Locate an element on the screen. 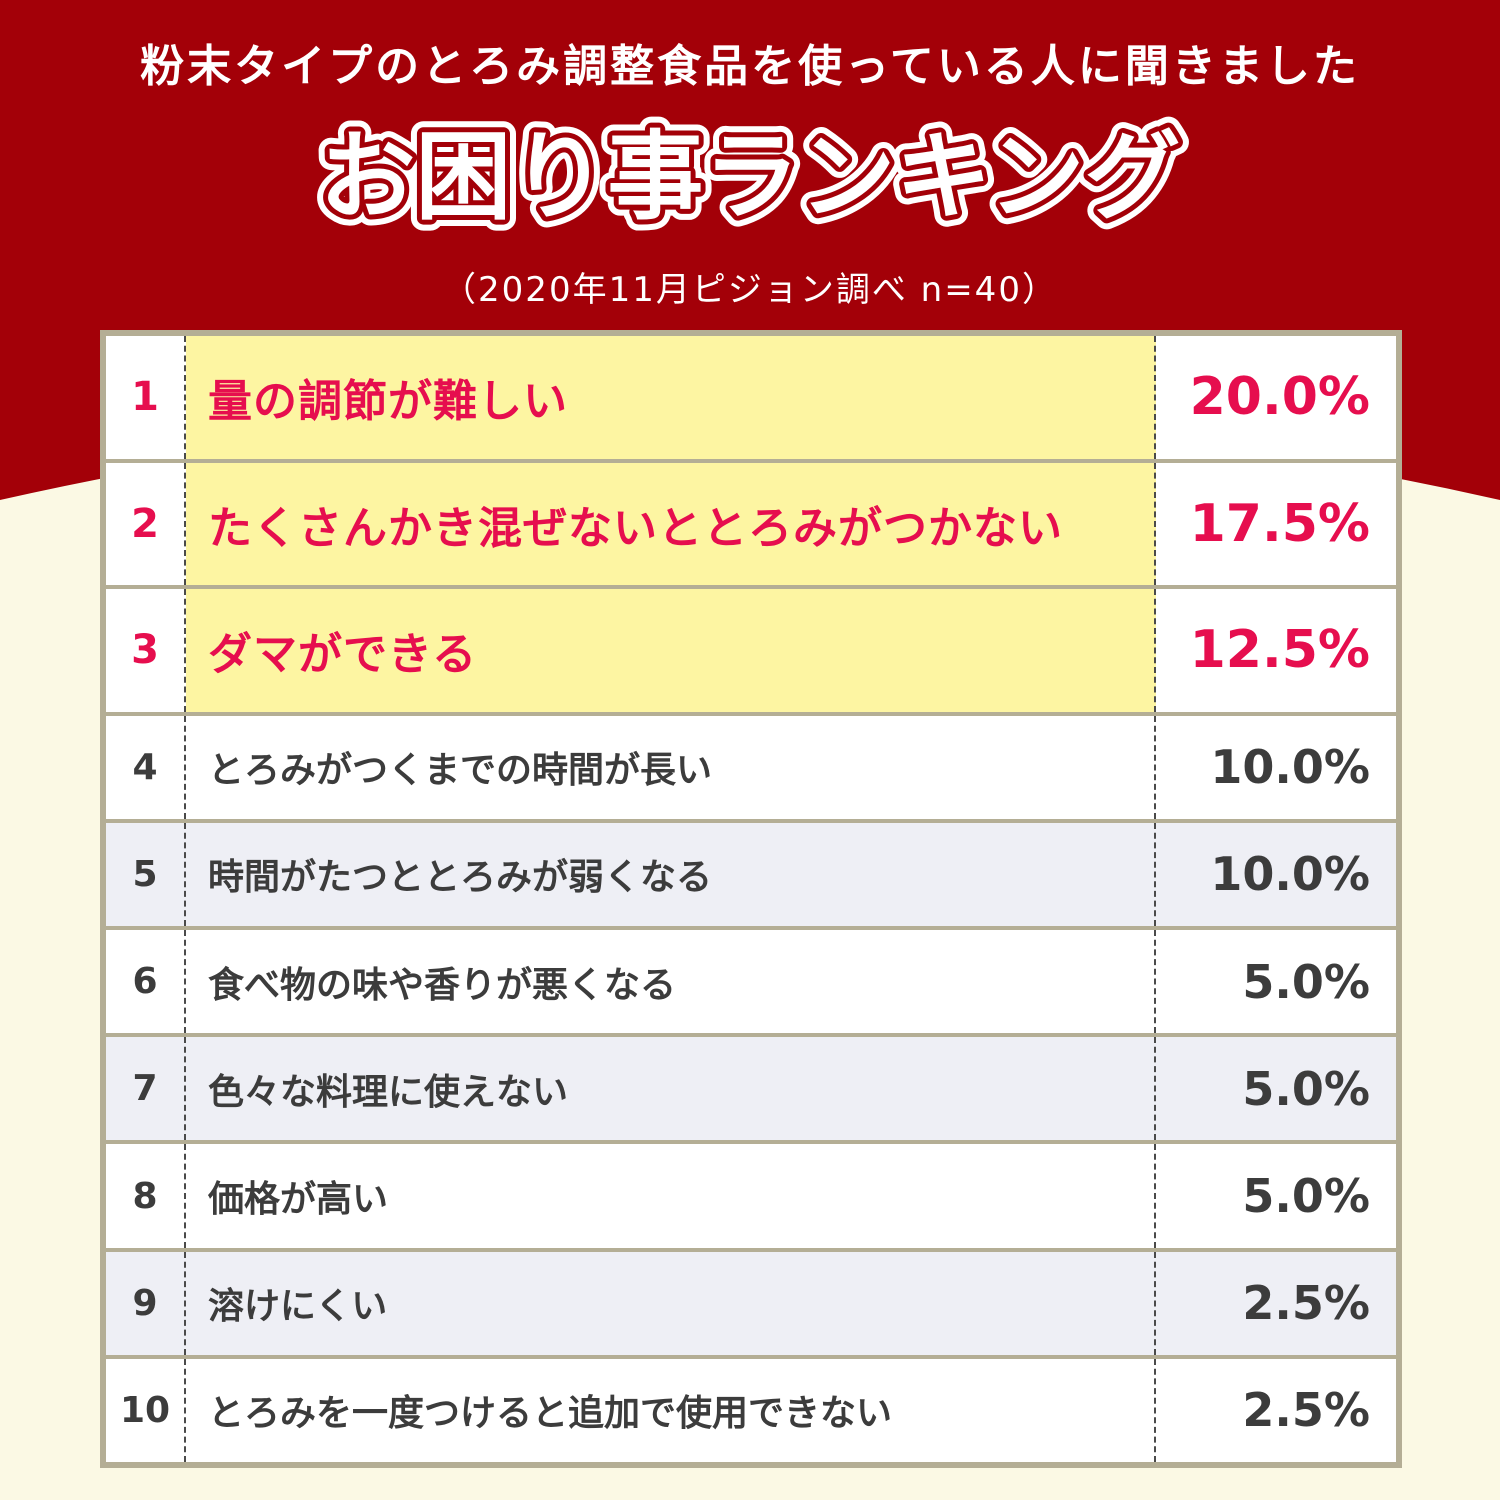  item-label: 時間がたつととろみが弱くなる is located at coordinates (460, 878).